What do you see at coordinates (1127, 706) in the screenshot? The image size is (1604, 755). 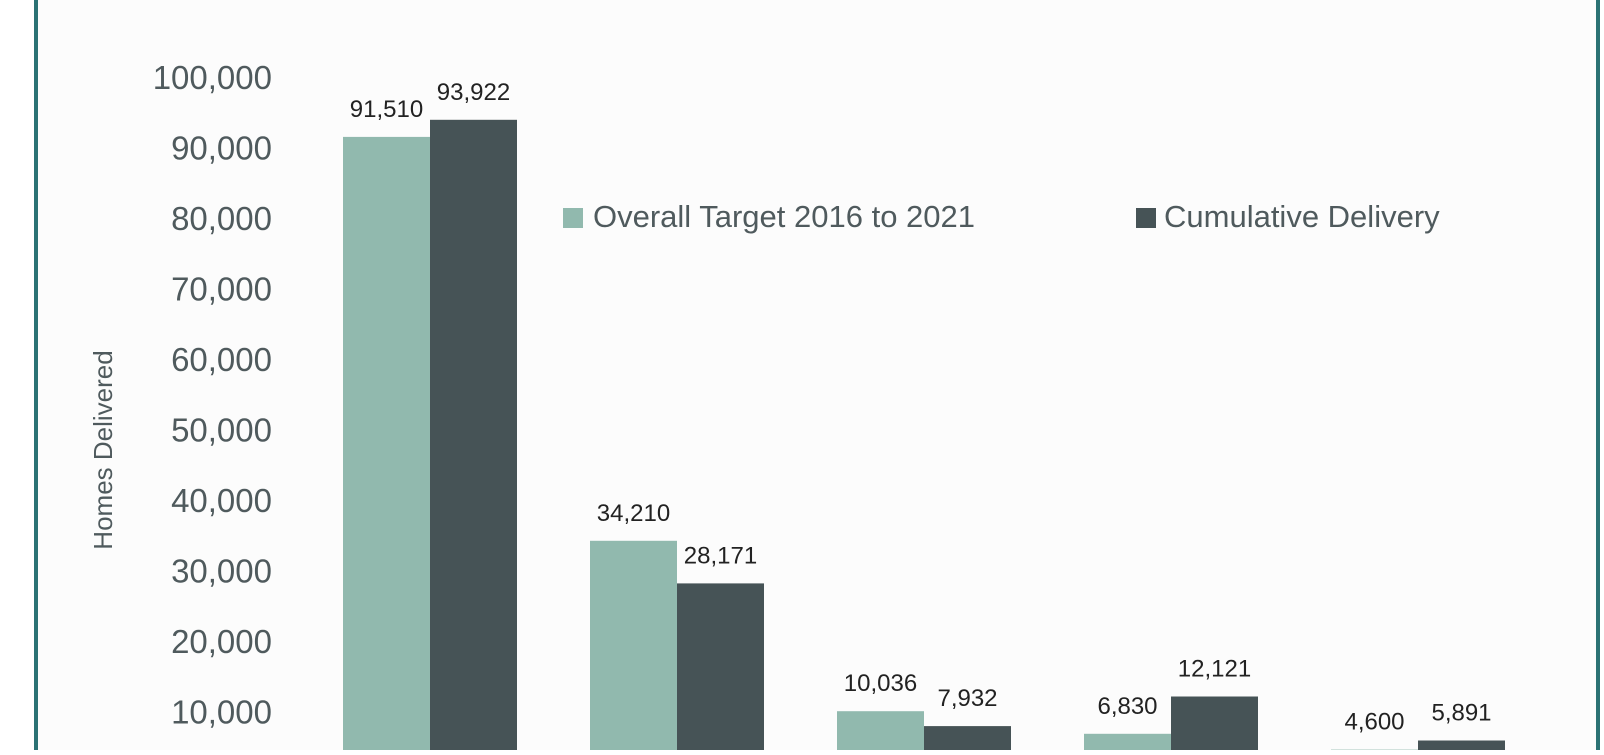 I see `bar-label-target: 6,830` at bounding box center [1127, 706].